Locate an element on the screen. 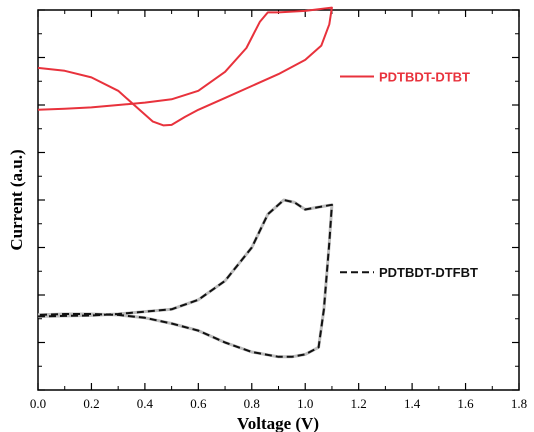  x-tick-label: 0.4 is located at coordinates (145, 403).